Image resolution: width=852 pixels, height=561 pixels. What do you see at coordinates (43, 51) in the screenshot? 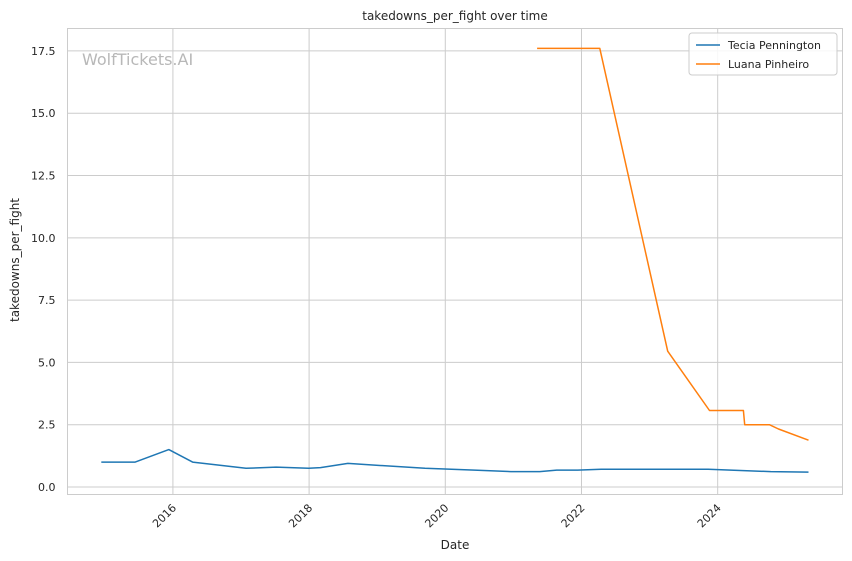
I see `y-tick-label: 17.5` at bounding box center [43, 51].